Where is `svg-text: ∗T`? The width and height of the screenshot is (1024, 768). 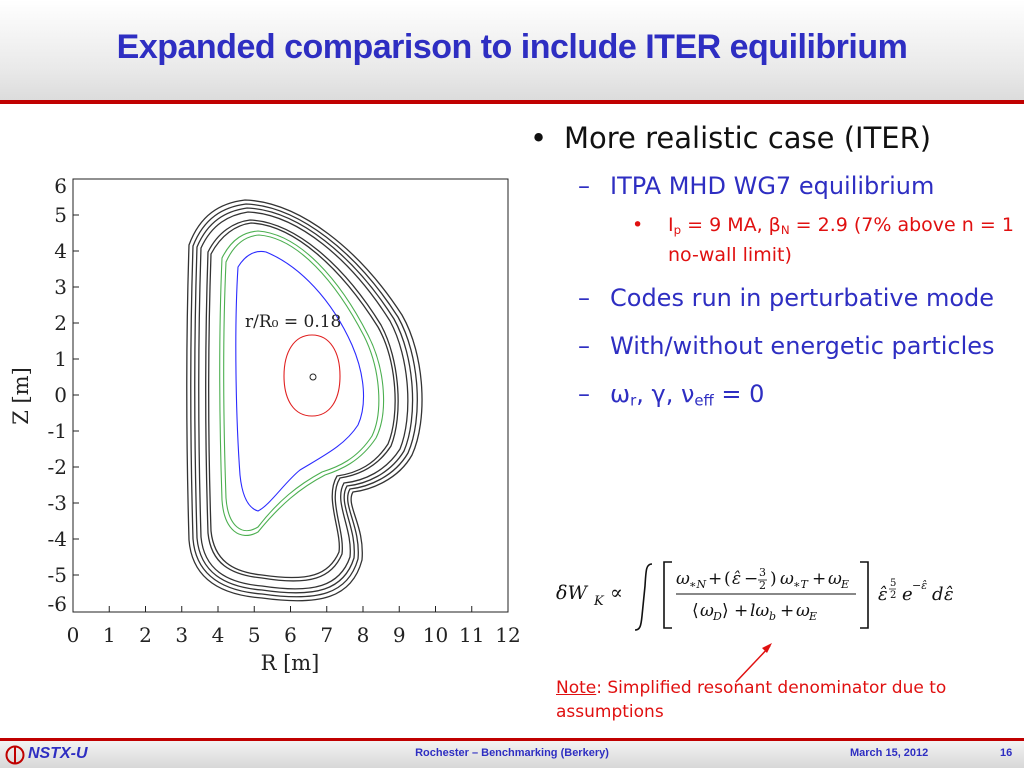 svg-text: ∗T is located at coordinates (801, 584).